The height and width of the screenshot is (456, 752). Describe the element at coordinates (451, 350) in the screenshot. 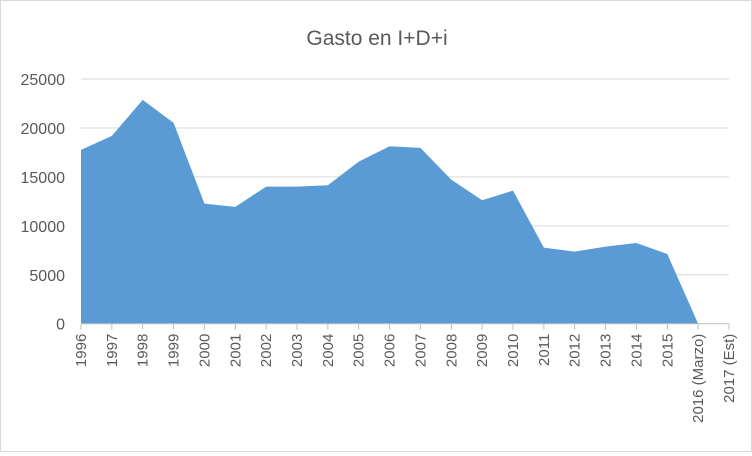

I see `x-tick-label: 2008` at that location.